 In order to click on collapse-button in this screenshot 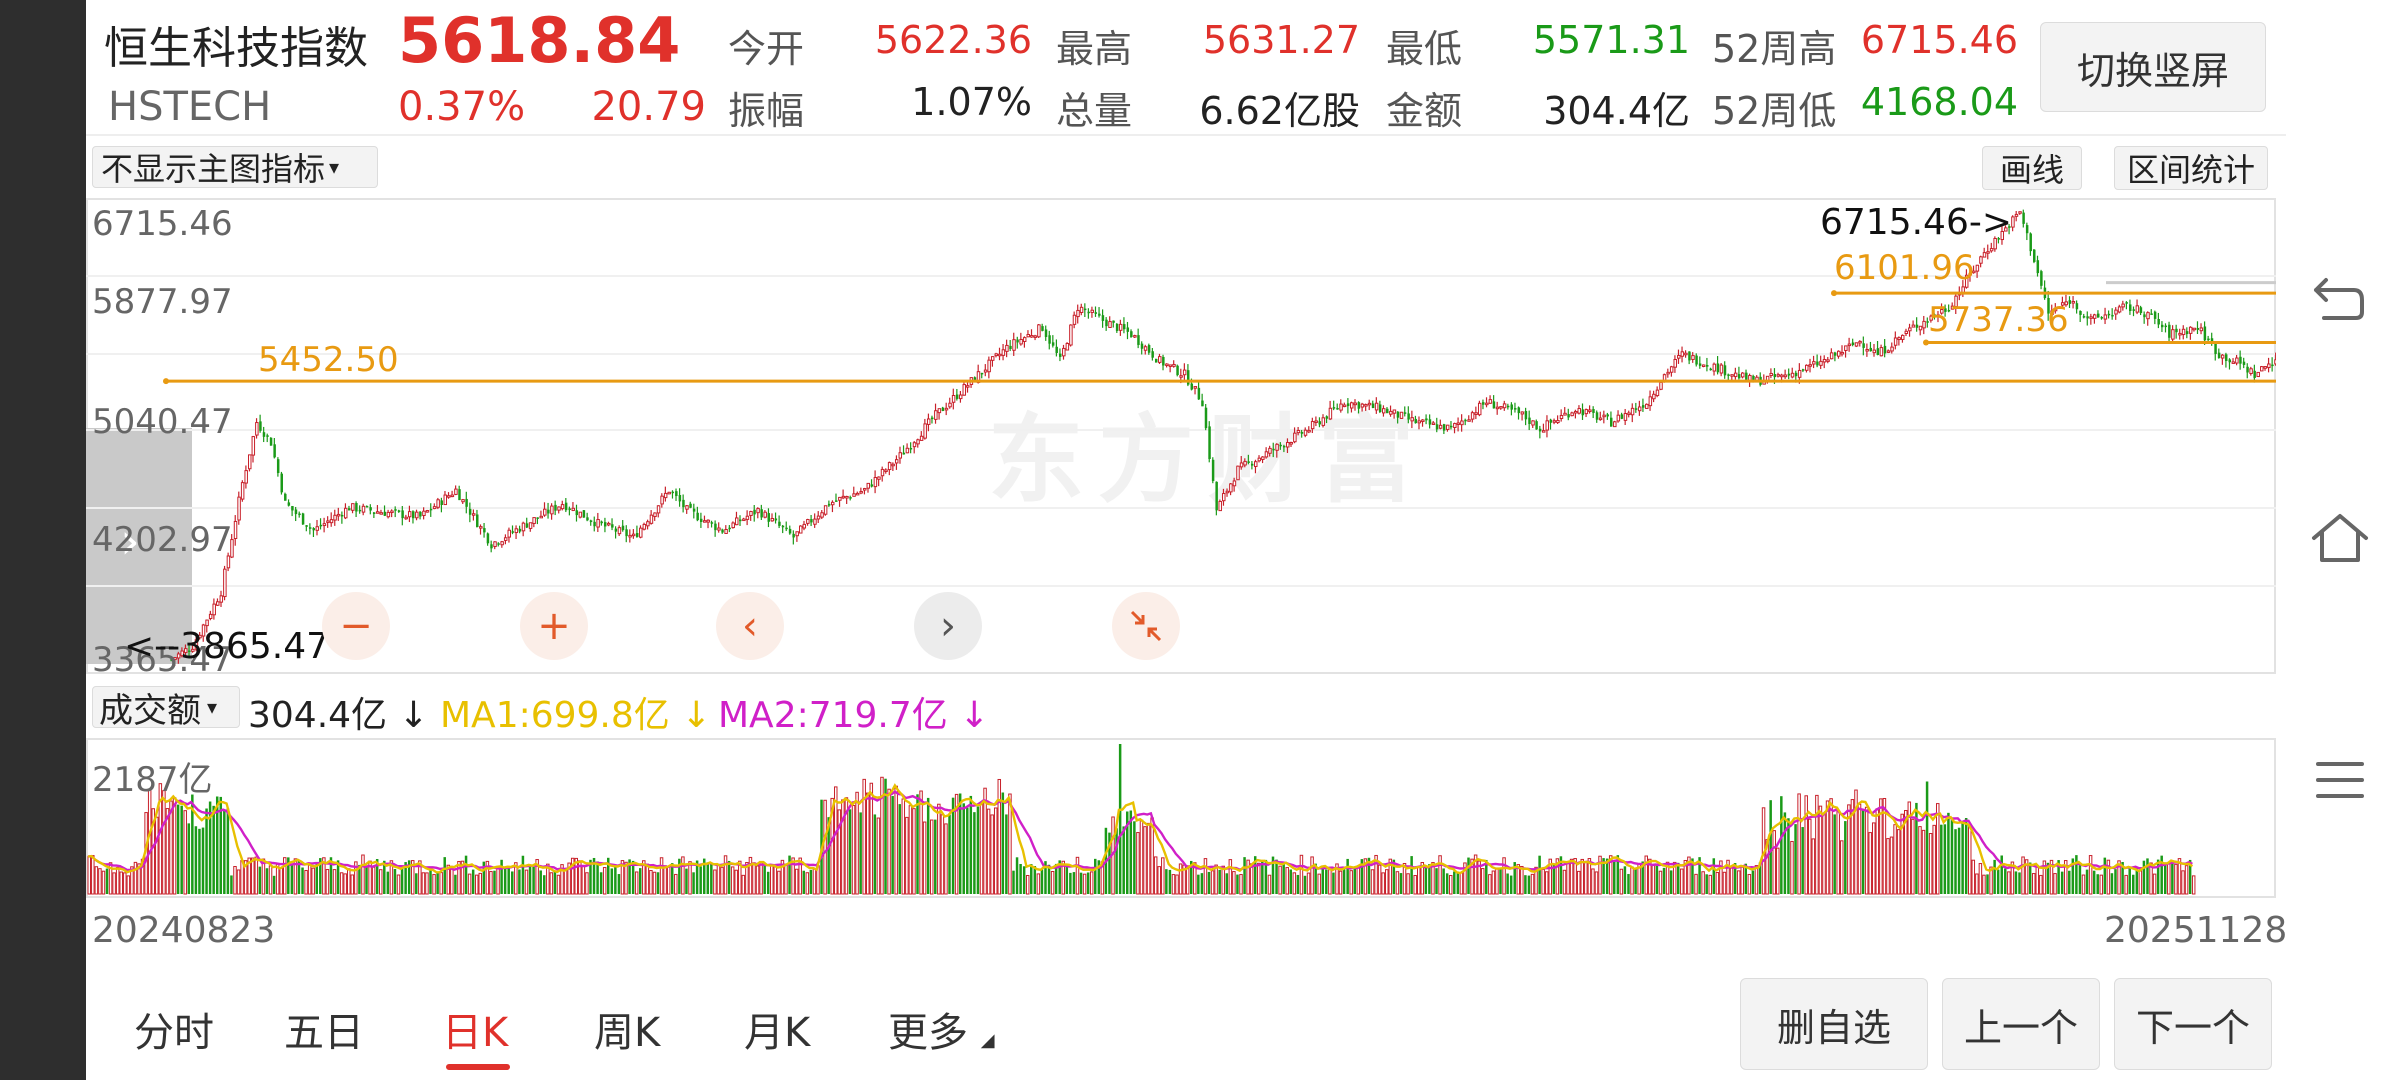, I will do `click(1146, 626)`.